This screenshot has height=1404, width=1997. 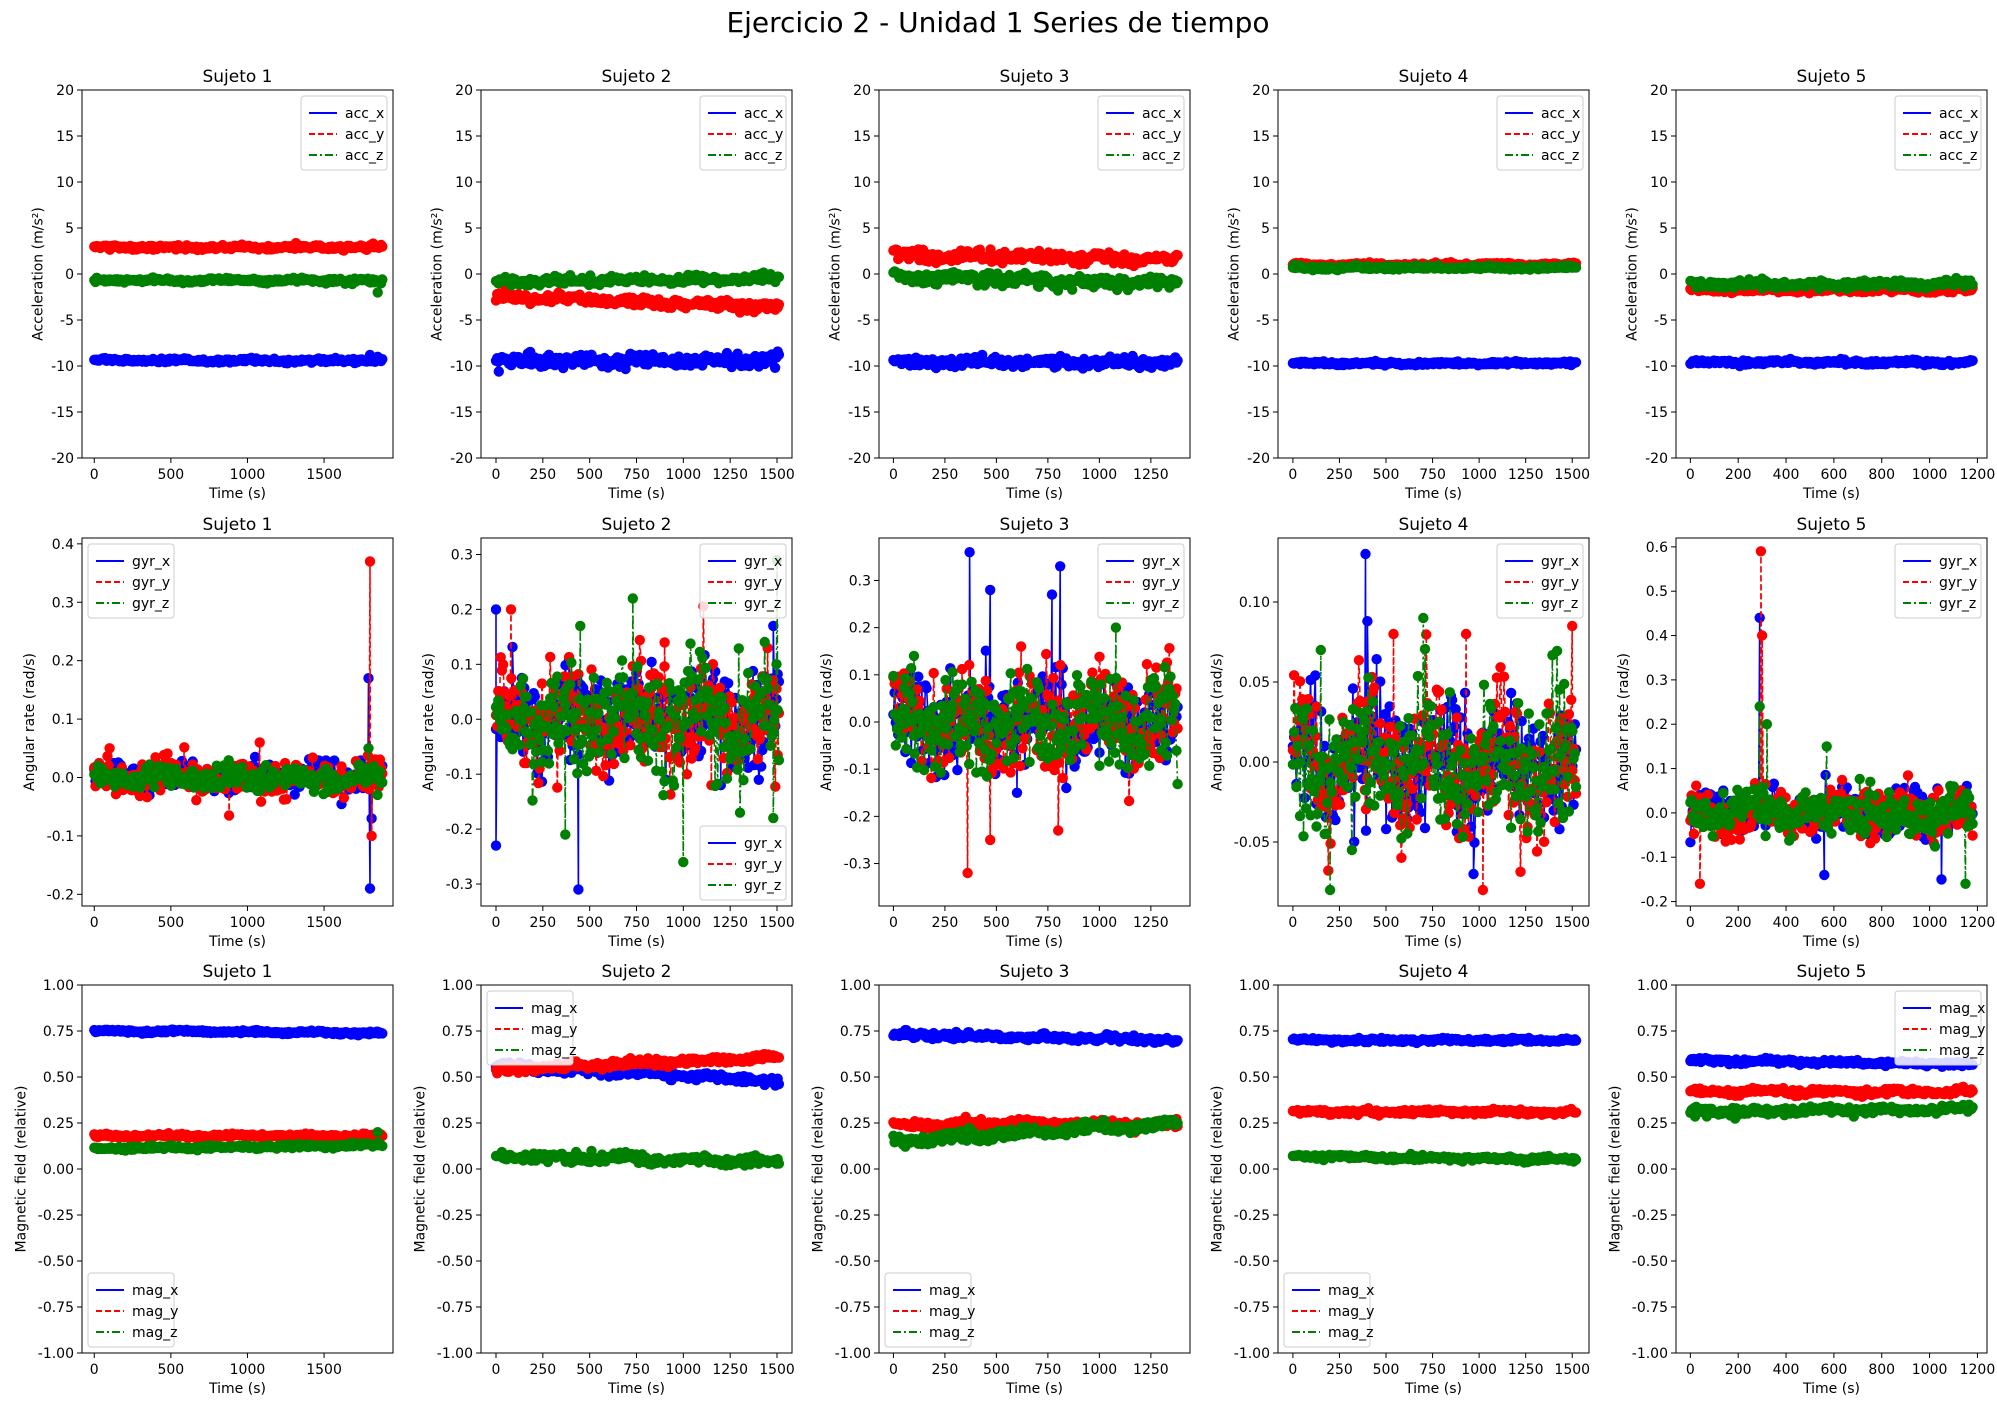 I want to click on y-tick-label: 10, so click(x=464, y=183).